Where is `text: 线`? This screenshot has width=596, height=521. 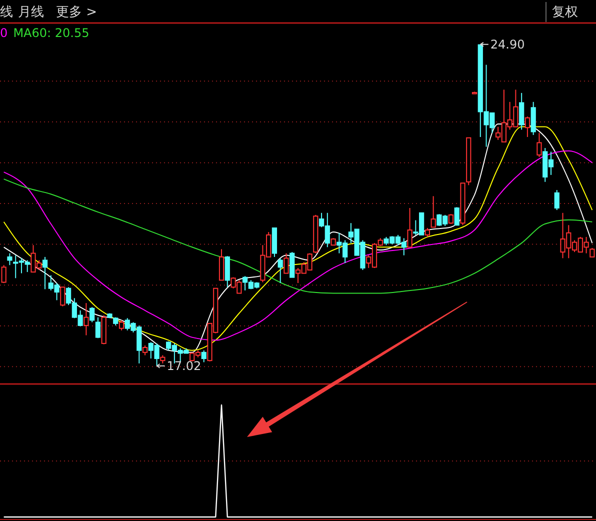 text: 线 is located at coordinates (6, 12).